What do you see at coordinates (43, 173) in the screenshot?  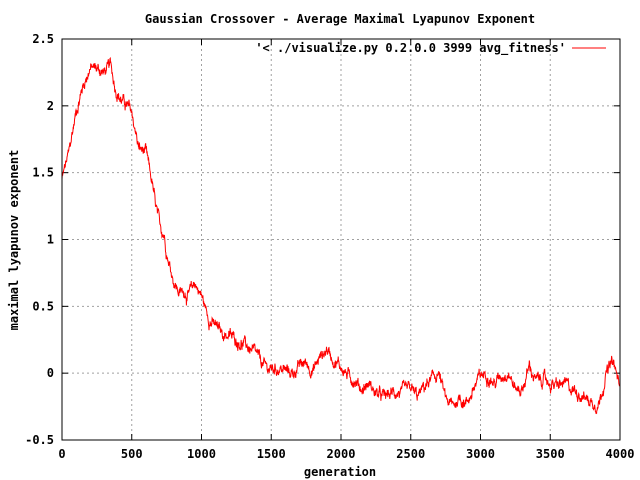 I see `y-tick-label: 1.5` at bounding box center [43, 173].